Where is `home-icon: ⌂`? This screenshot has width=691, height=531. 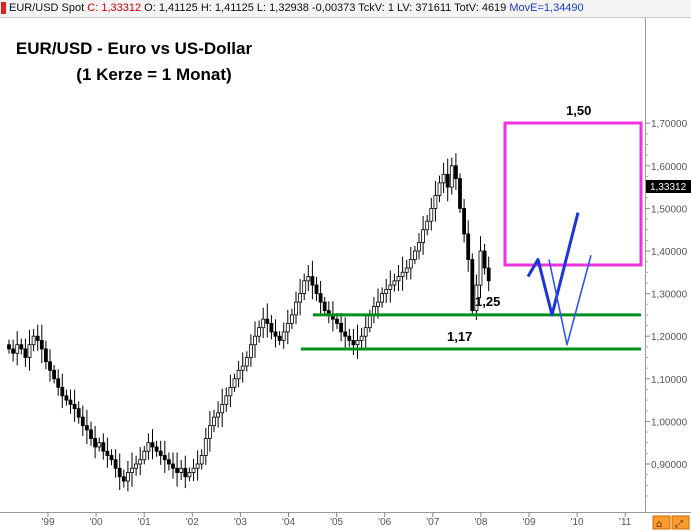
home-icon: ⌂ is located at coordinates (659, 524).